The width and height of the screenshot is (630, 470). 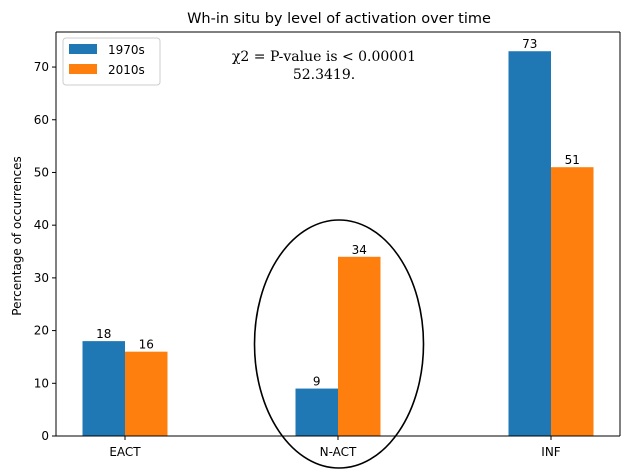 I want to click on y-tick-label: 70, so click(x=41, y=67).